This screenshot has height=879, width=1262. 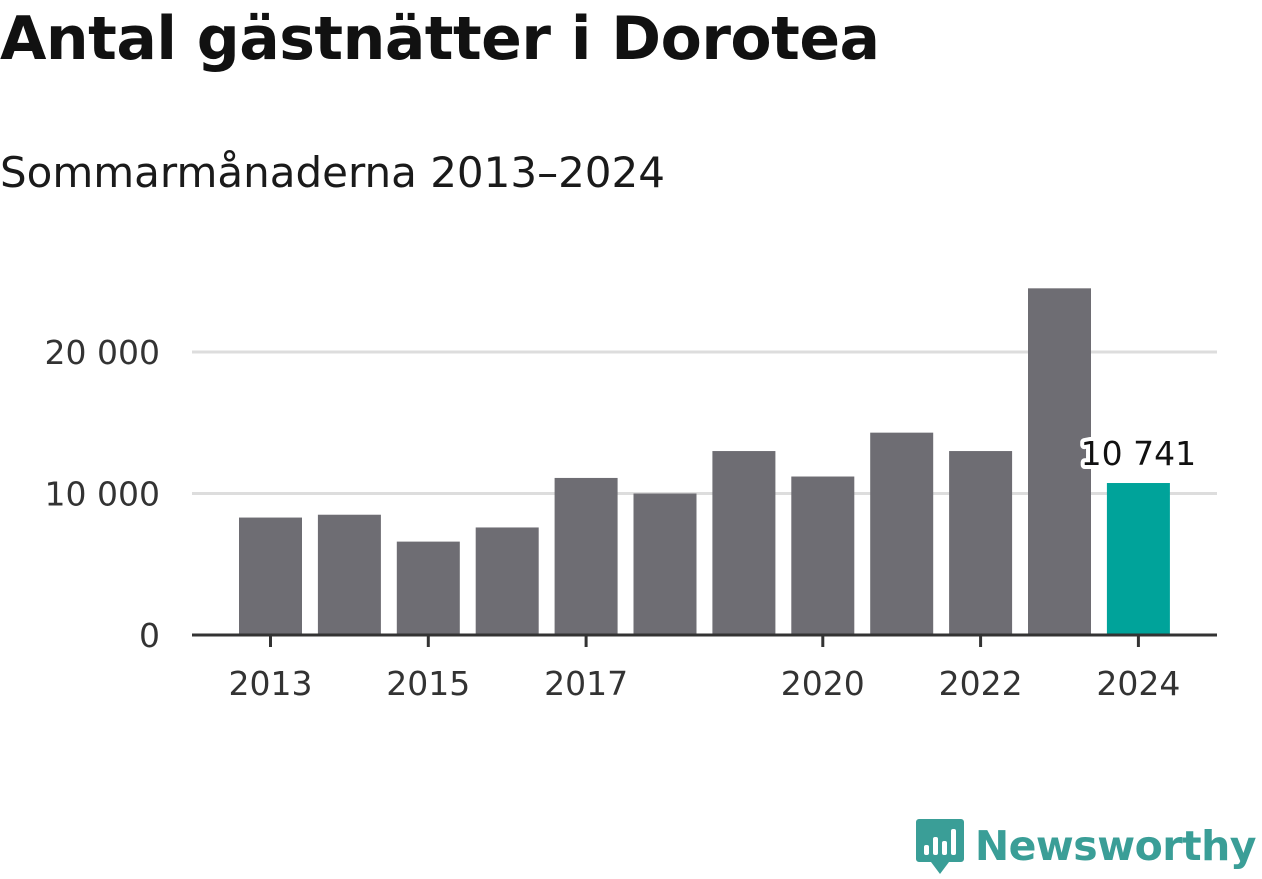 I want to click on bar-2022, so click(x=981, y=543).